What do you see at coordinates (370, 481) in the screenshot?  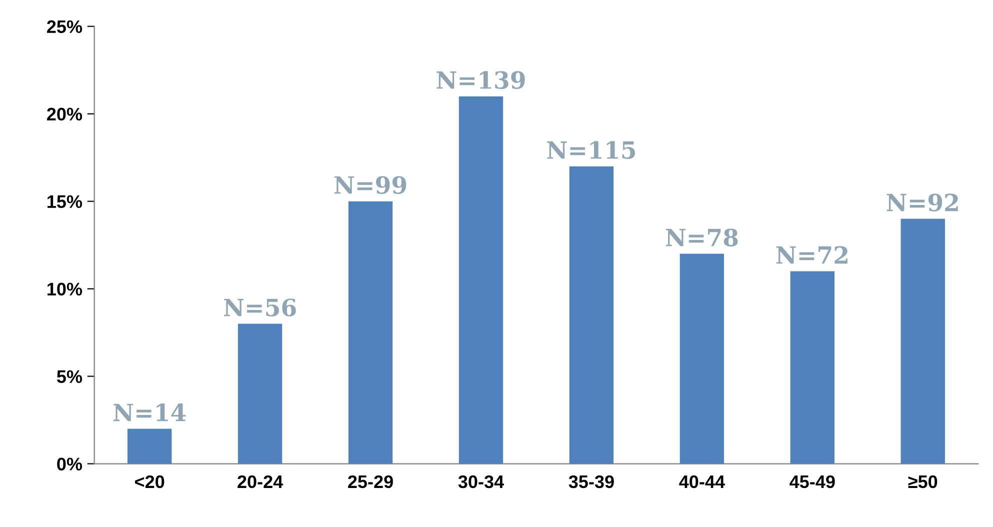 I see `x-tick-label: 25-29` at bounding box center [370, 481].